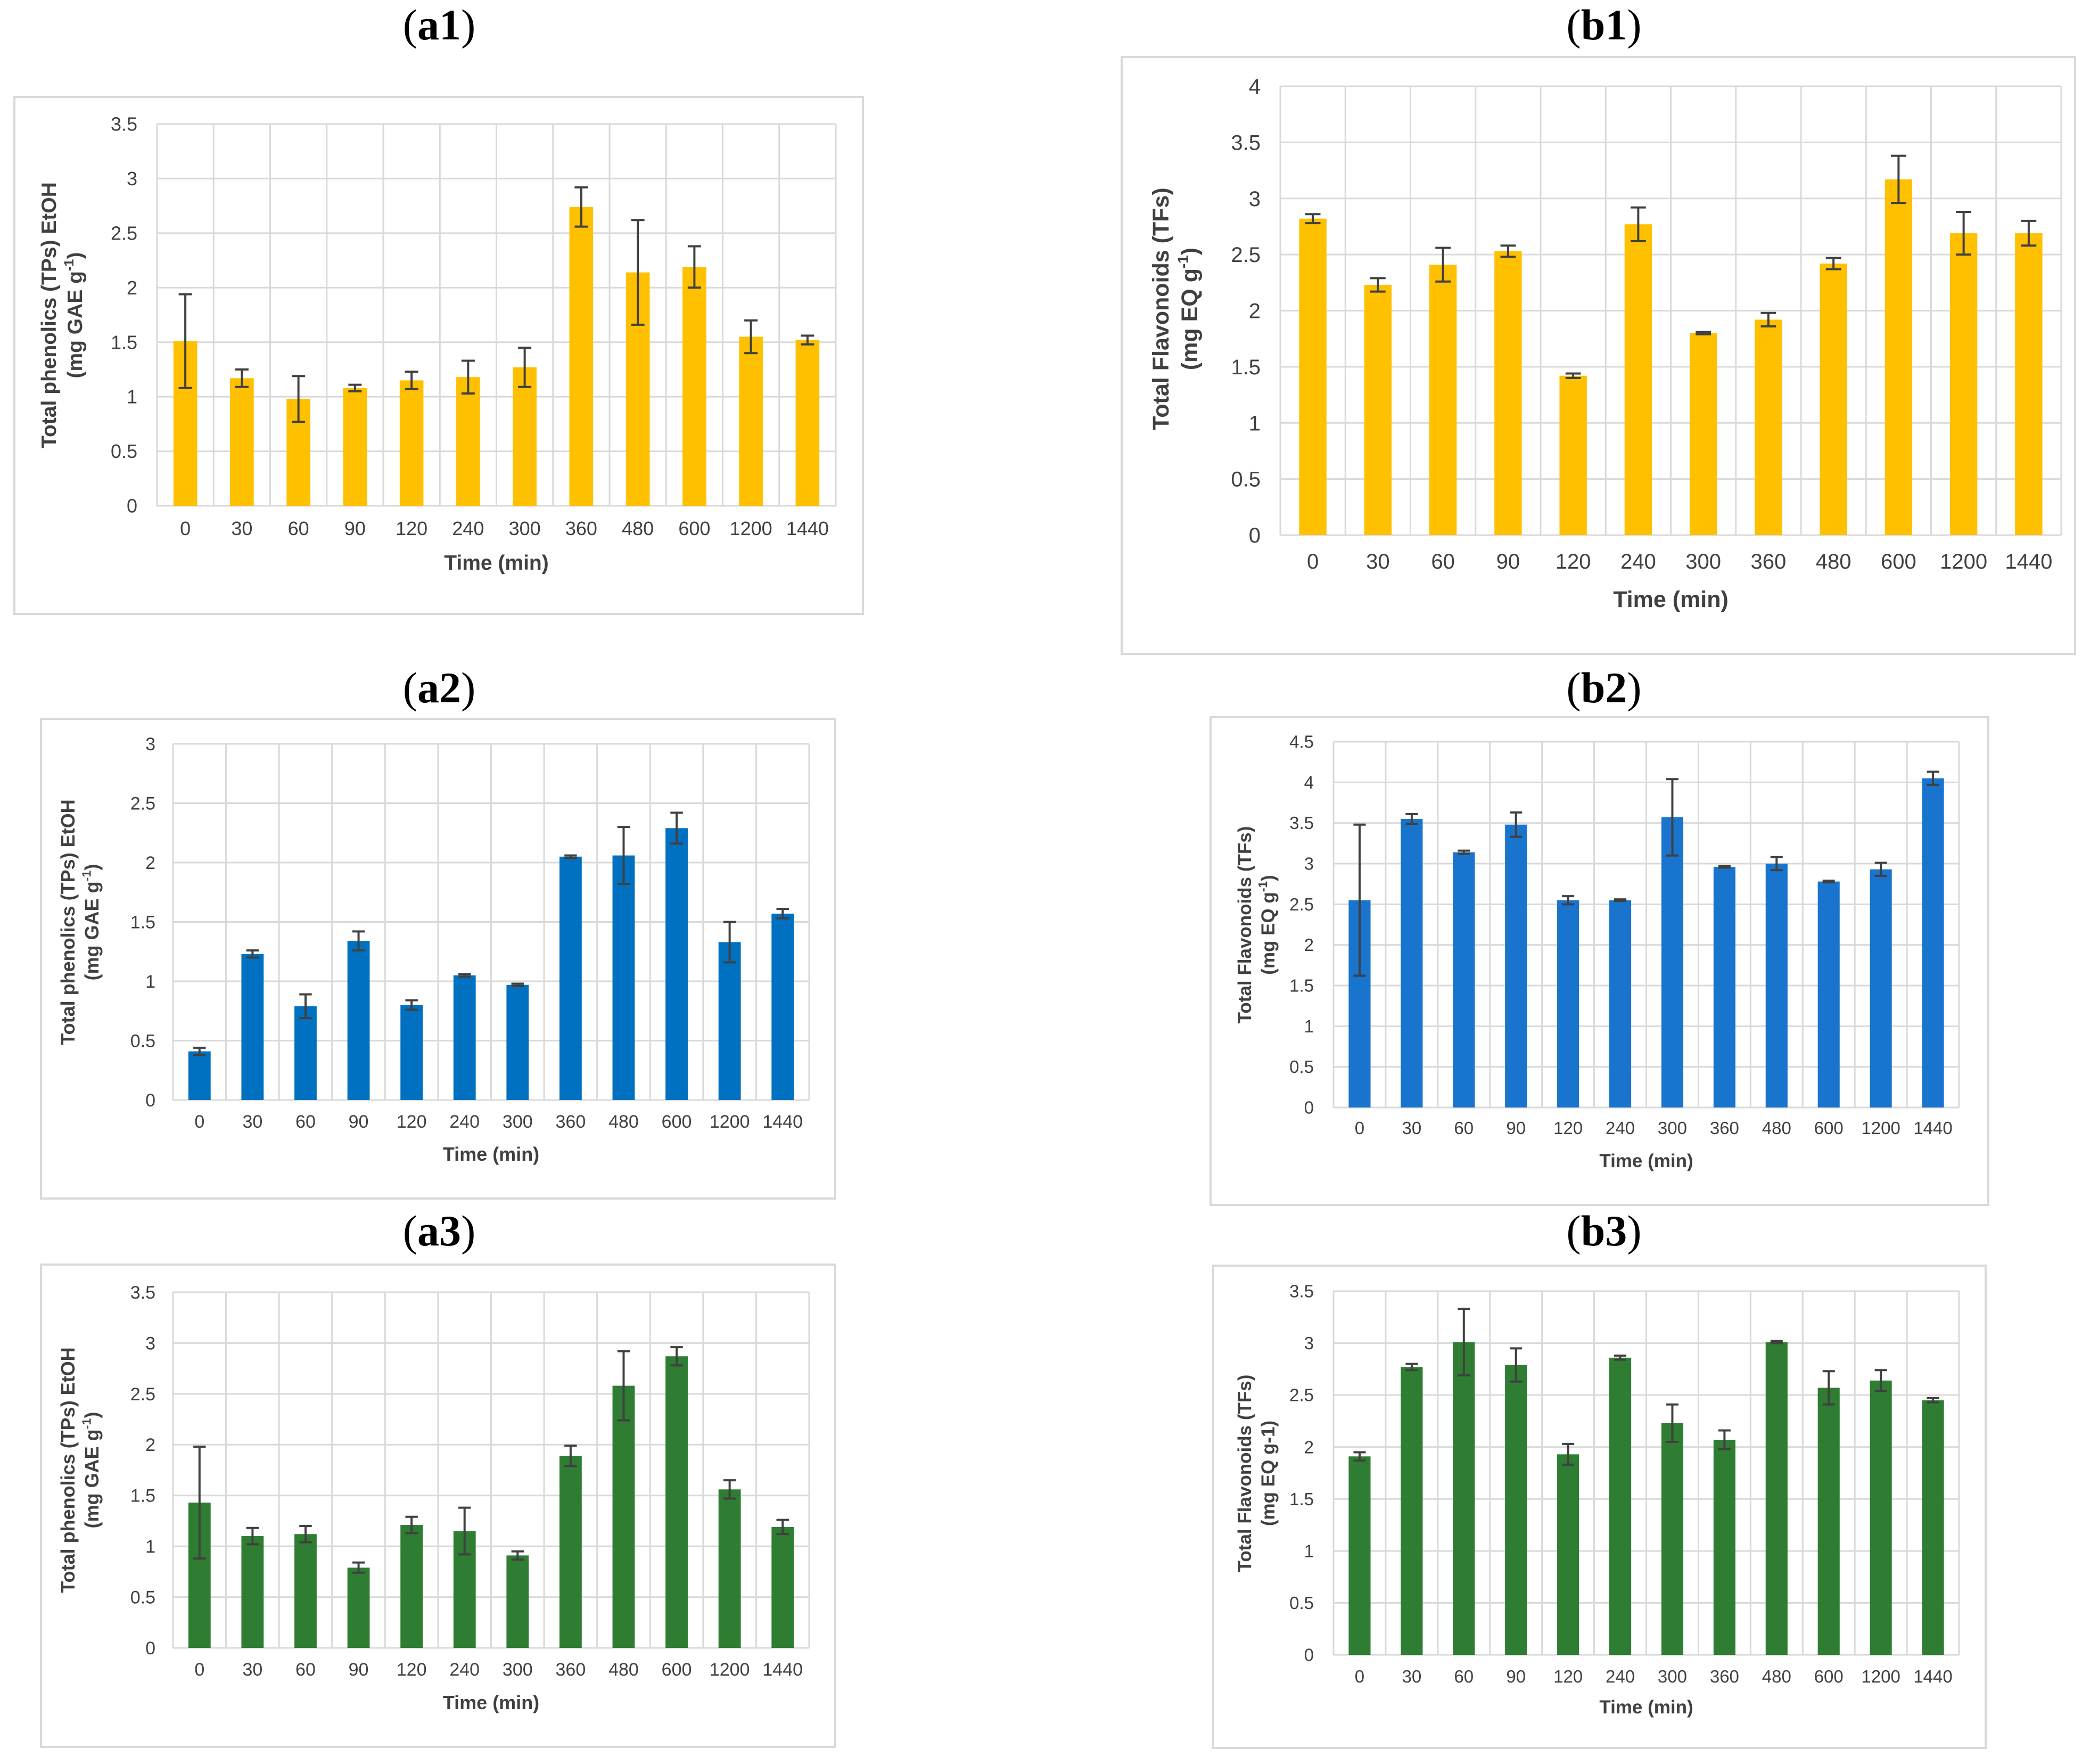 This screenshot has height=1764, width=2090. Describe the element at coordinates (91, 922) in the screenshot. I see `y-axis-title-line2: (mg GAE g-1)` at that location.